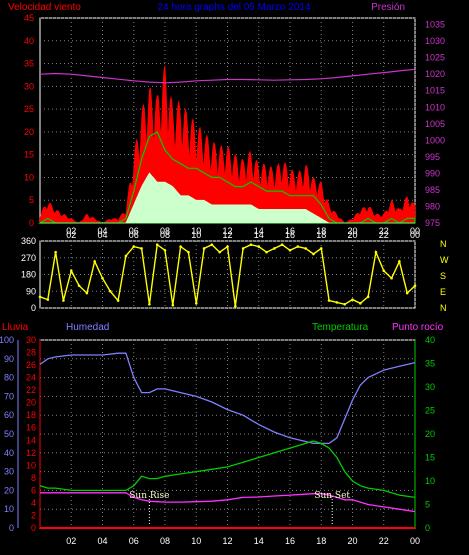  I want to click on rain-axis-title: Lluvia, so click(15, 327).